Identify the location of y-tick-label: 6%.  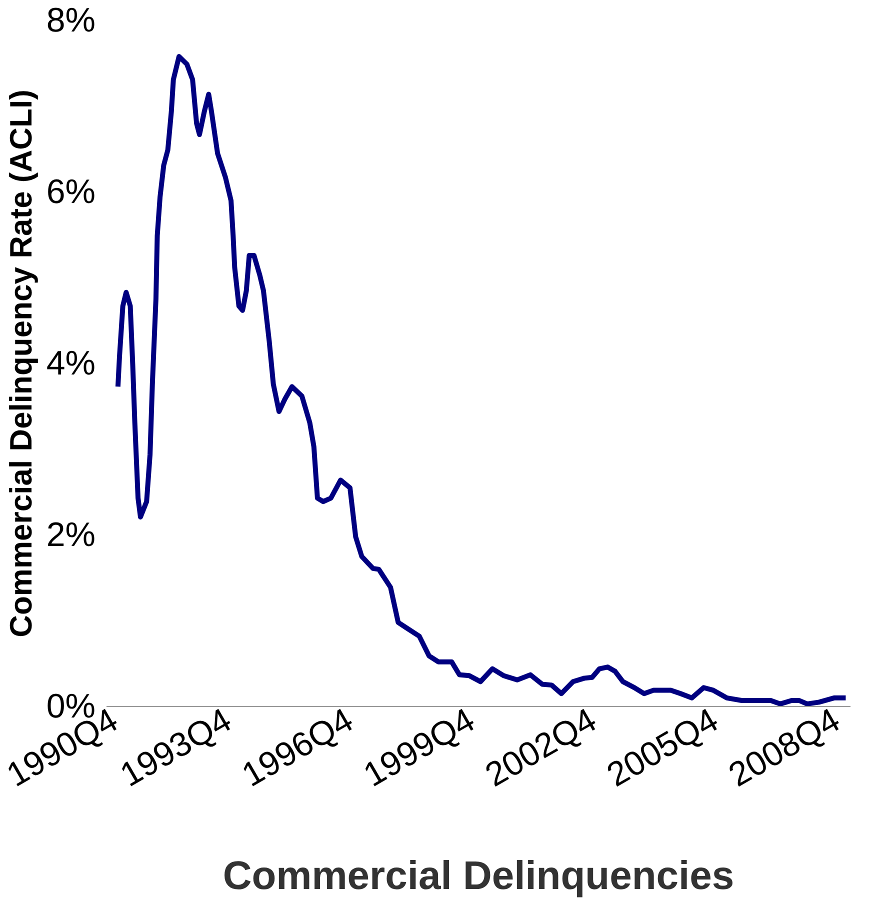
(71, 192).